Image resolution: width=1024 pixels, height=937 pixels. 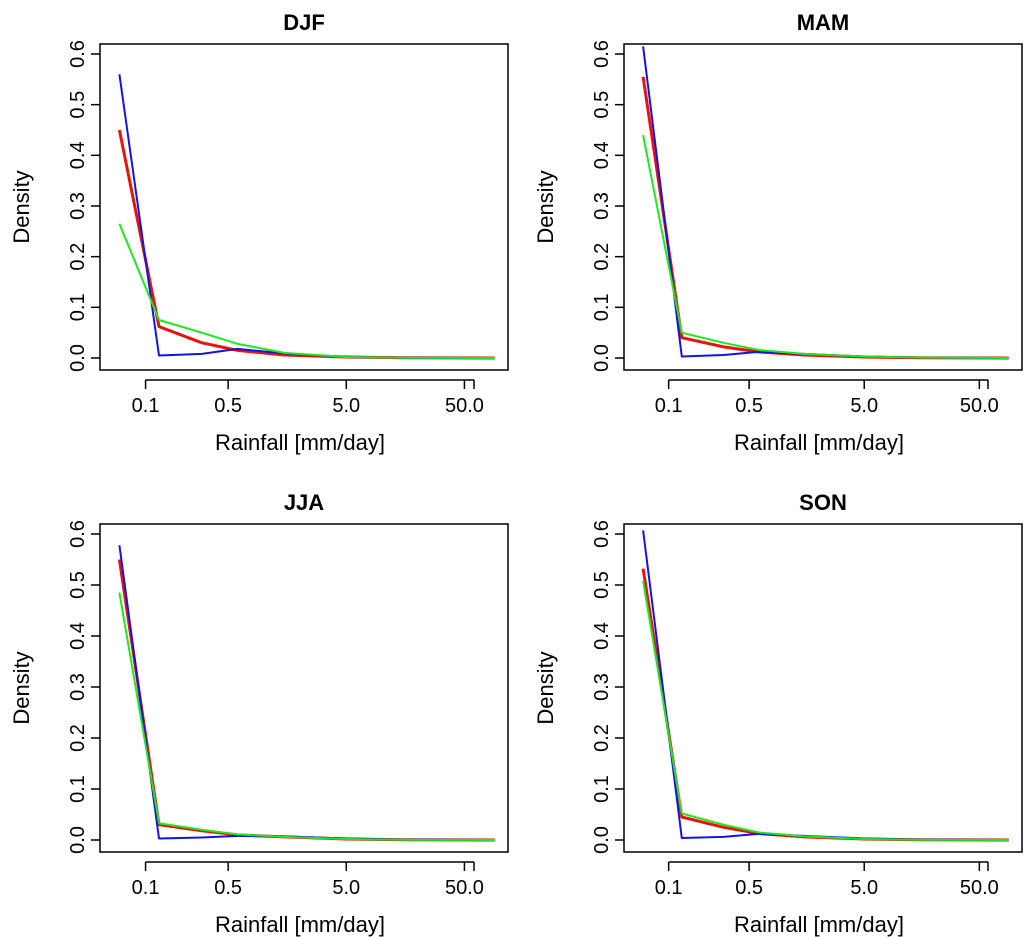 I want to click on panel-title: JJA, so click(x=304, y=502).